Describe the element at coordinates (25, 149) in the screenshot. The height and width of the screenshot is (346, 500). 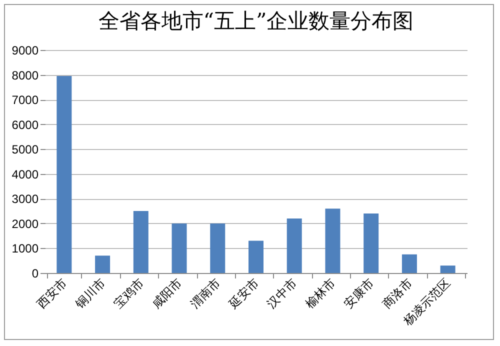
I see `y-tick-label: 5000` at that location.